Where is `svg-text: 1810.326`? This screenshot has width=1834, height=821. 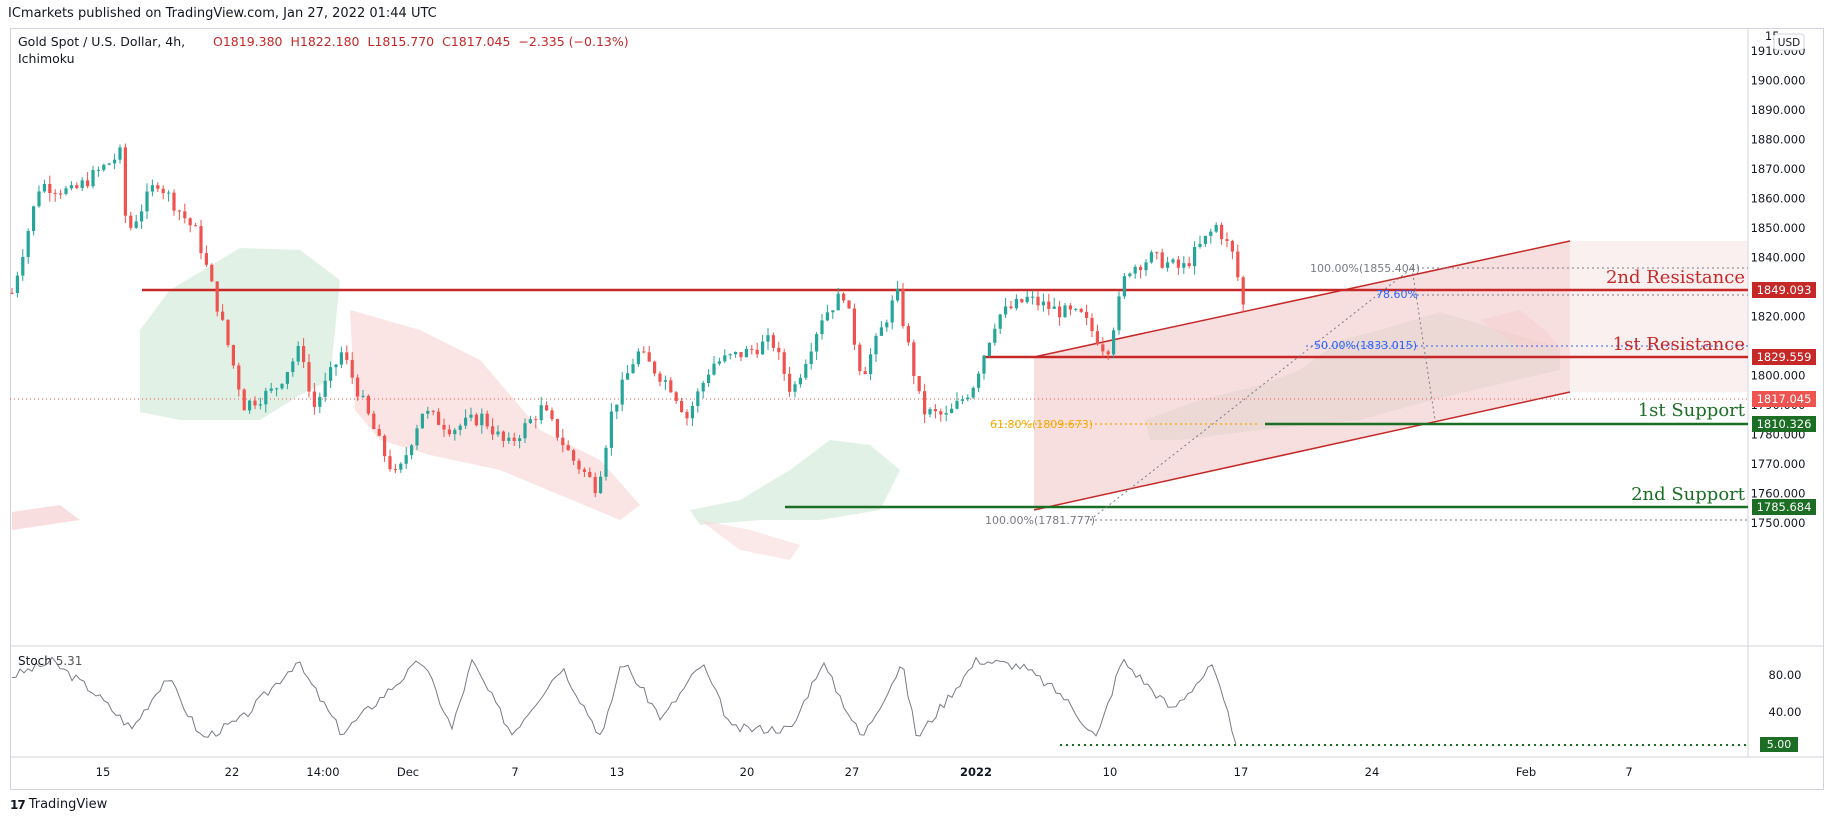 svg-text: 1810.326 is located at coordinates (1784, 424).